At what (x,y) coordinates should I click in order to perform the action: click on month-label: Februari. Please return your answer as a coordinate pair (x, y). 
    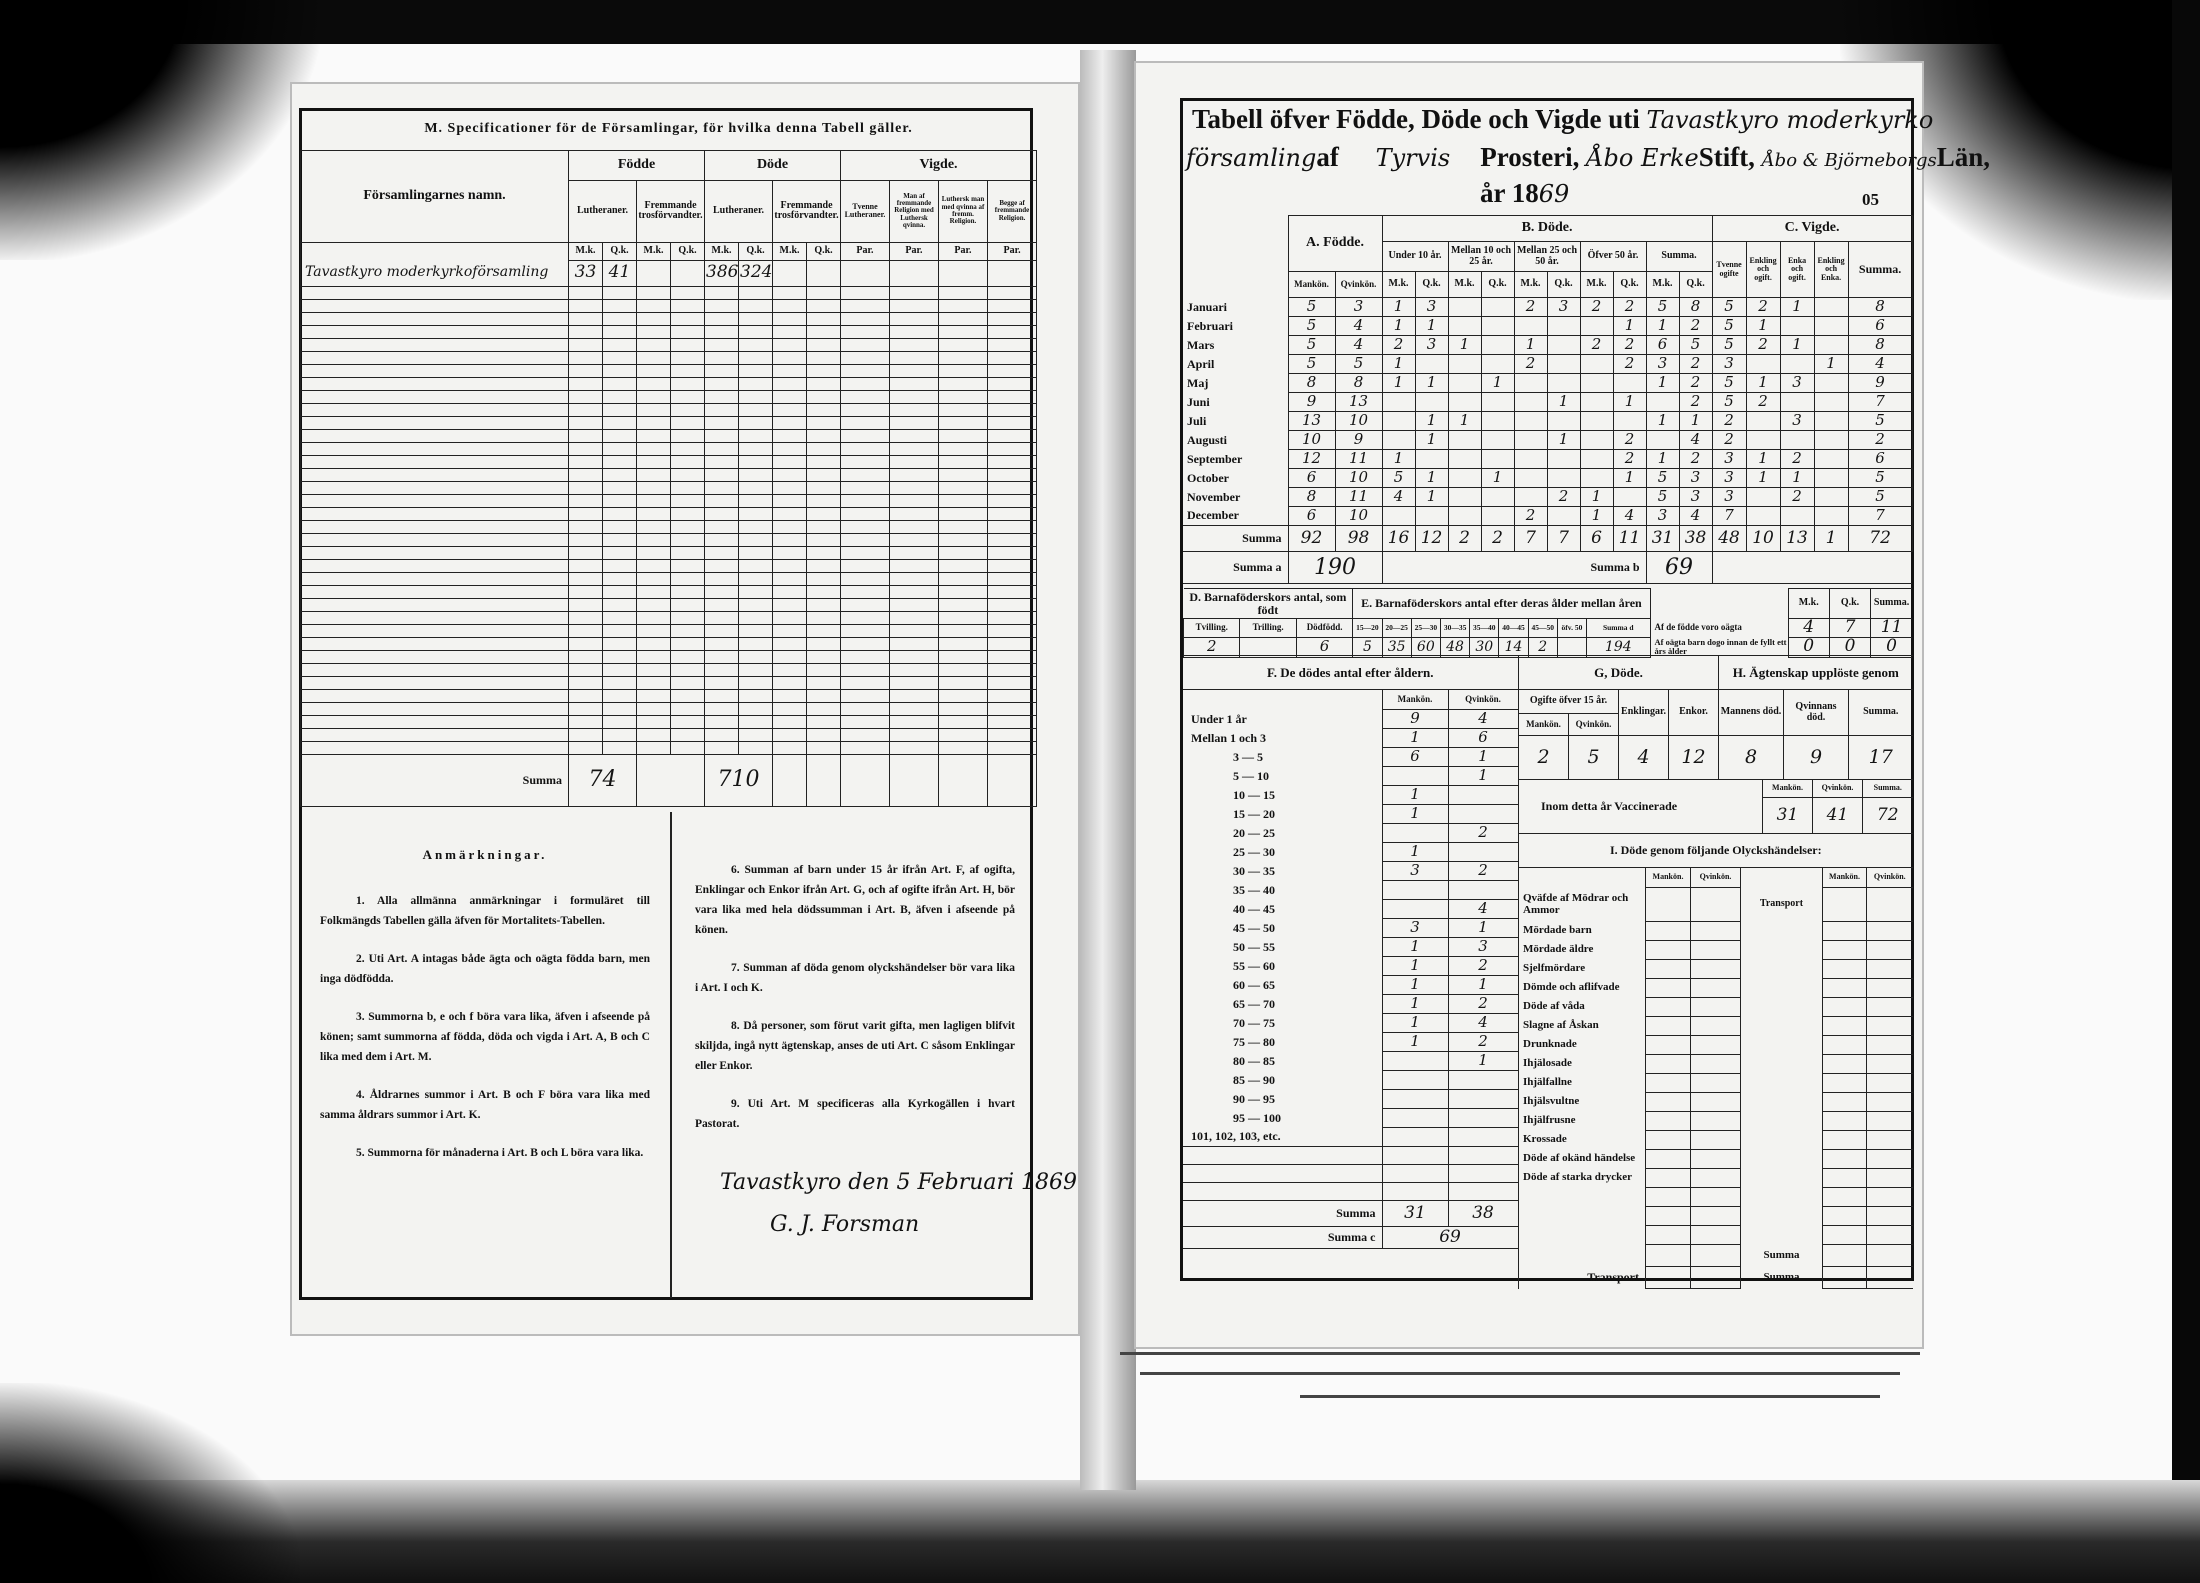
    Looking at the image, I should click on (1236, 326).